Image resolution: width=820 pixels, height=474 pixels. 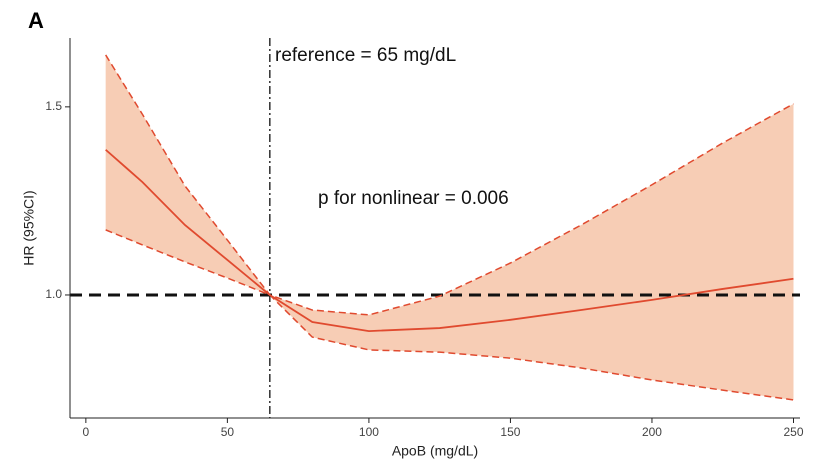 What do you see at coordinates (369, 432) in the screenshot?
I see `x-tick-label: 100` at bounding box center [369, 432].